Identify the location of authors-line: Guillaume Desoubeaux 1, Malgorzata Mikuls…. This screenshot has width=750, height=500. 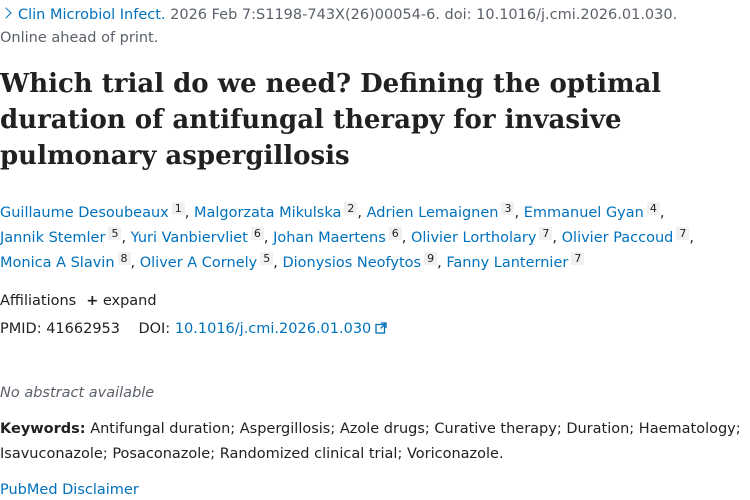
(332, 211).